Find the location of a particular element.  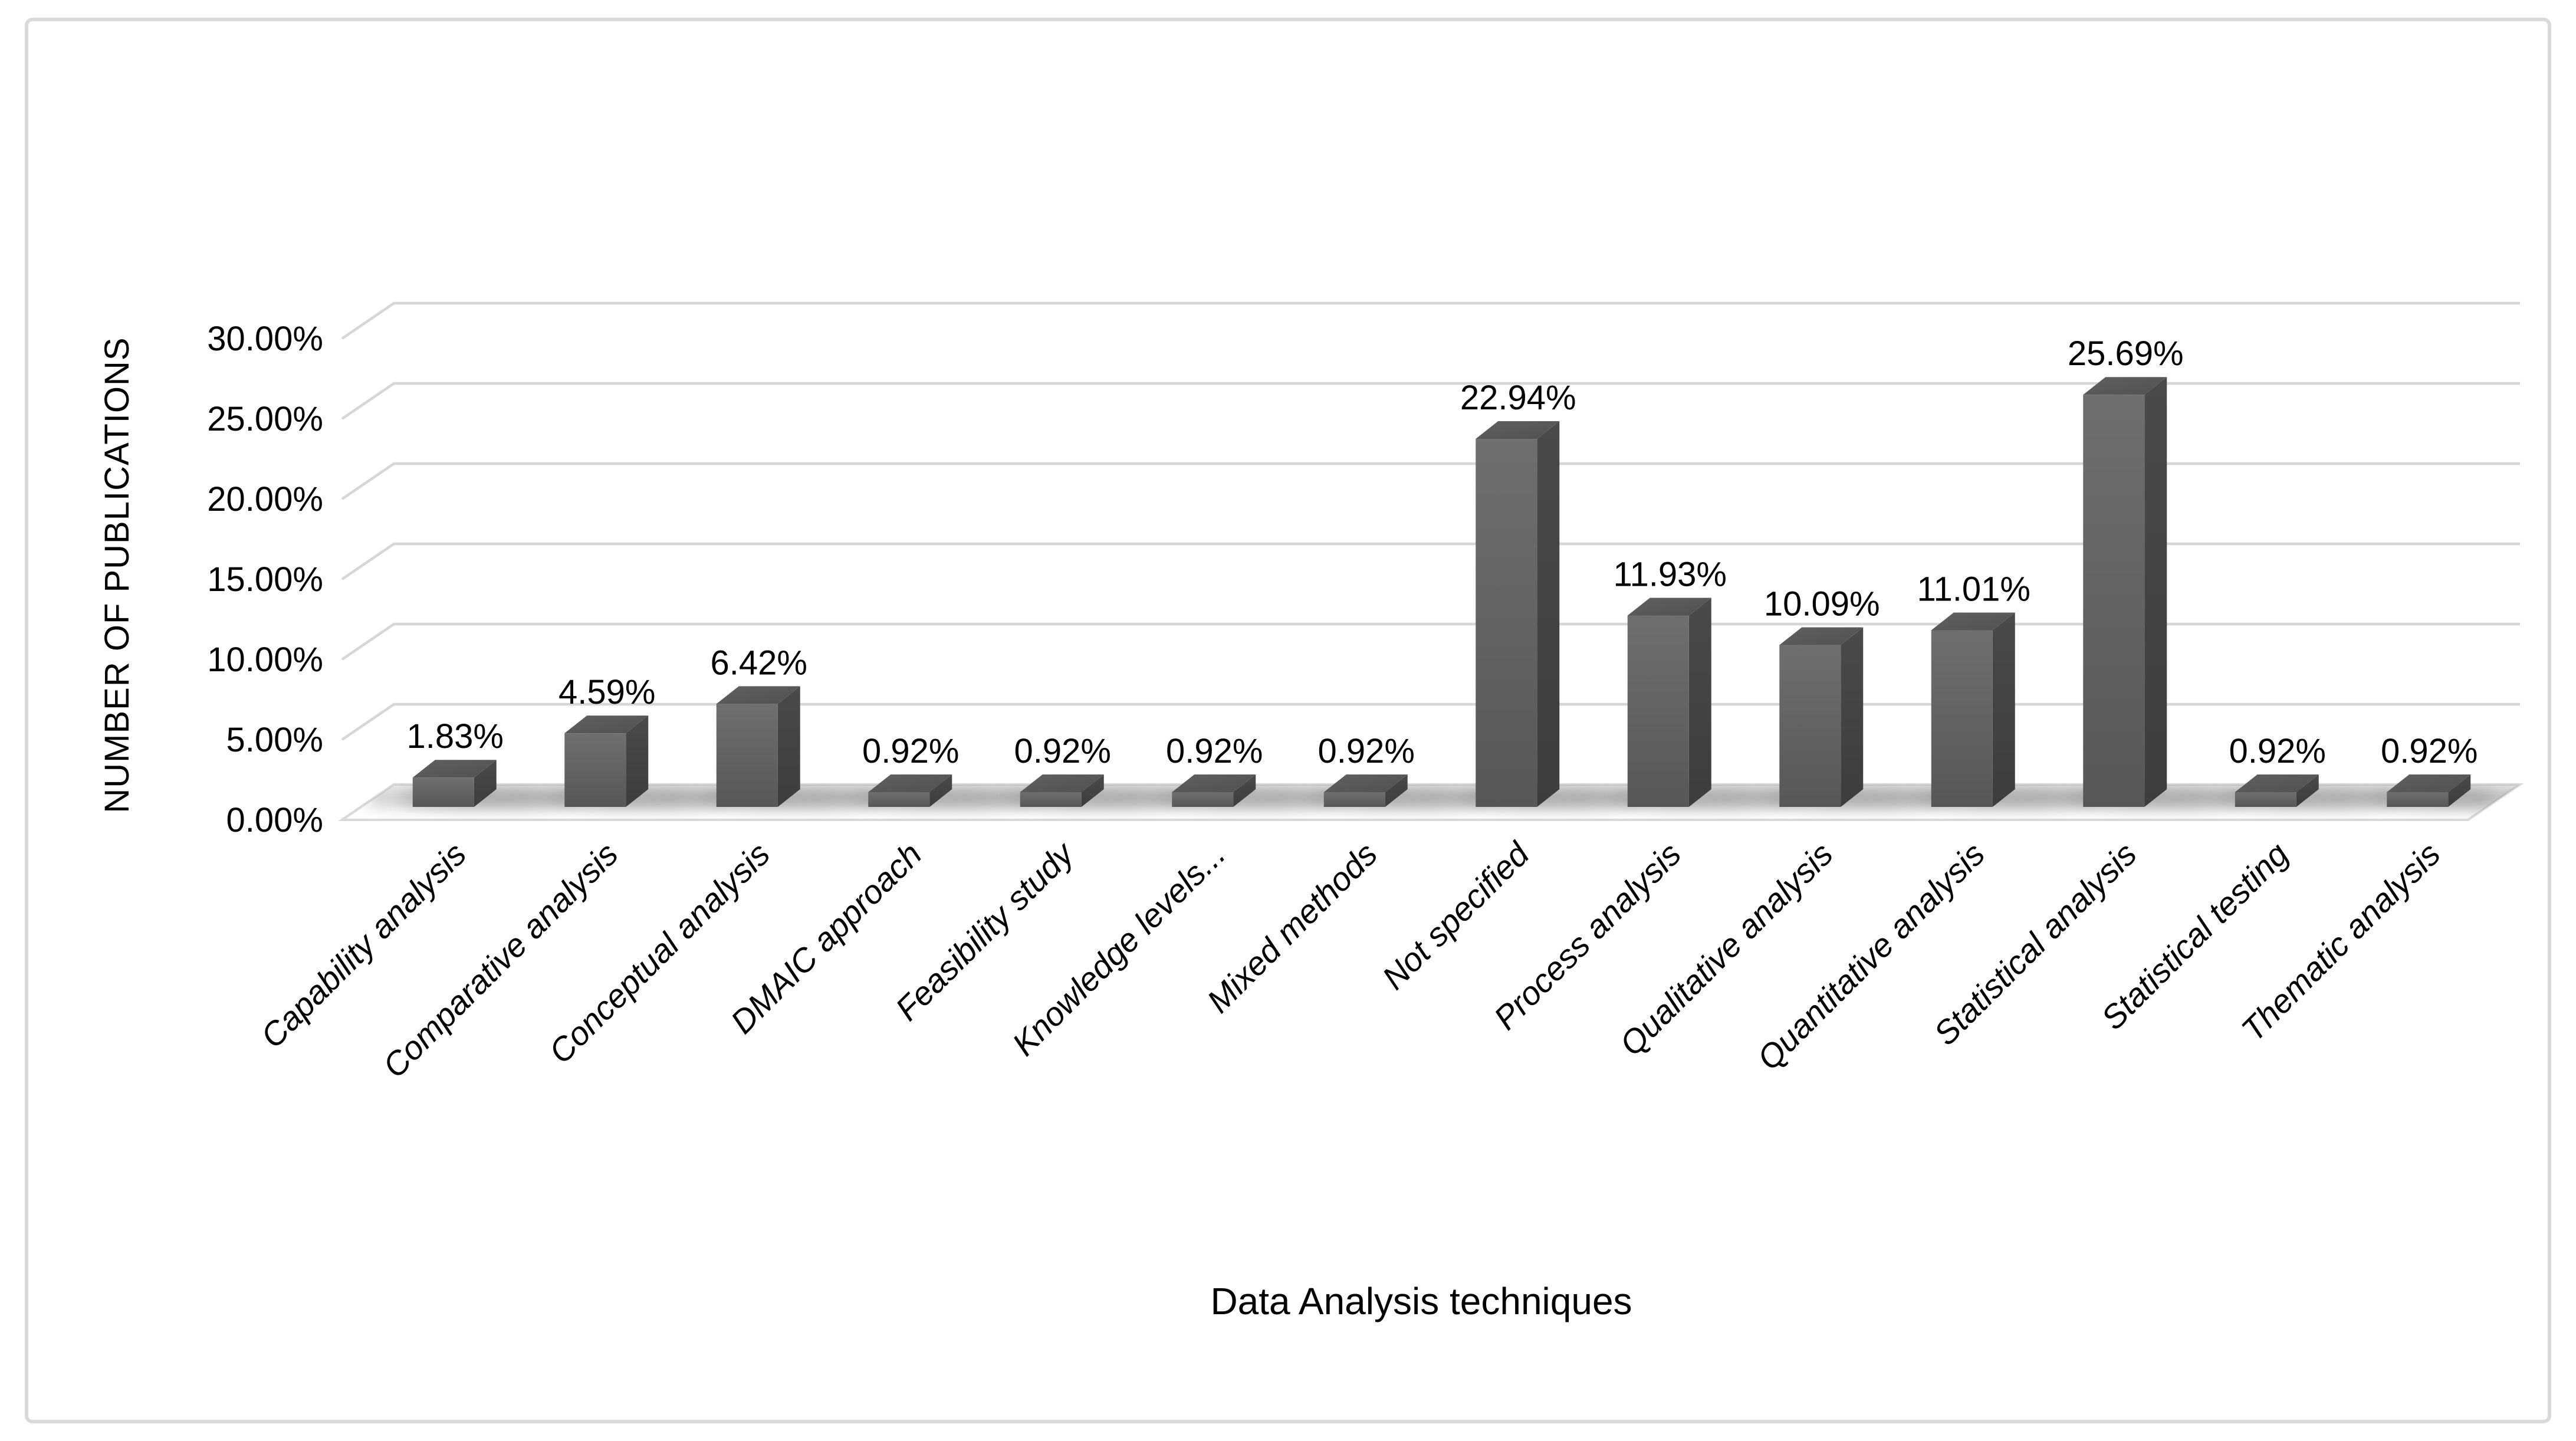

y-tick-label: 15.00% is located at coordinates (265, 579).